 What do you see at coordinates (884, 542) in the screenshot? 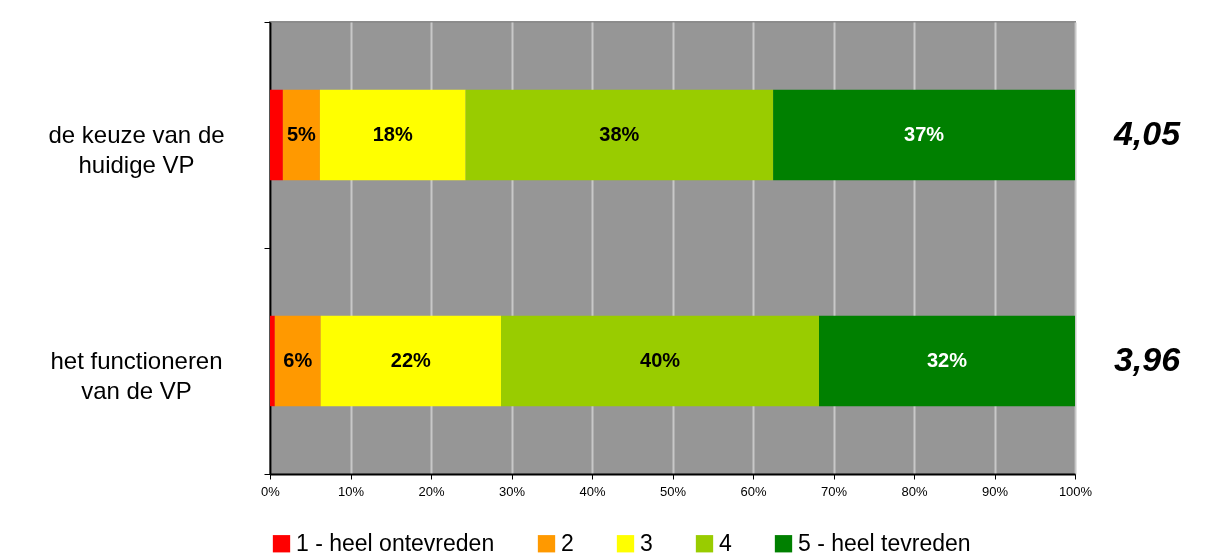
I see `legend-label: 5 - heel tevreden` at bounding box center [884, 542].